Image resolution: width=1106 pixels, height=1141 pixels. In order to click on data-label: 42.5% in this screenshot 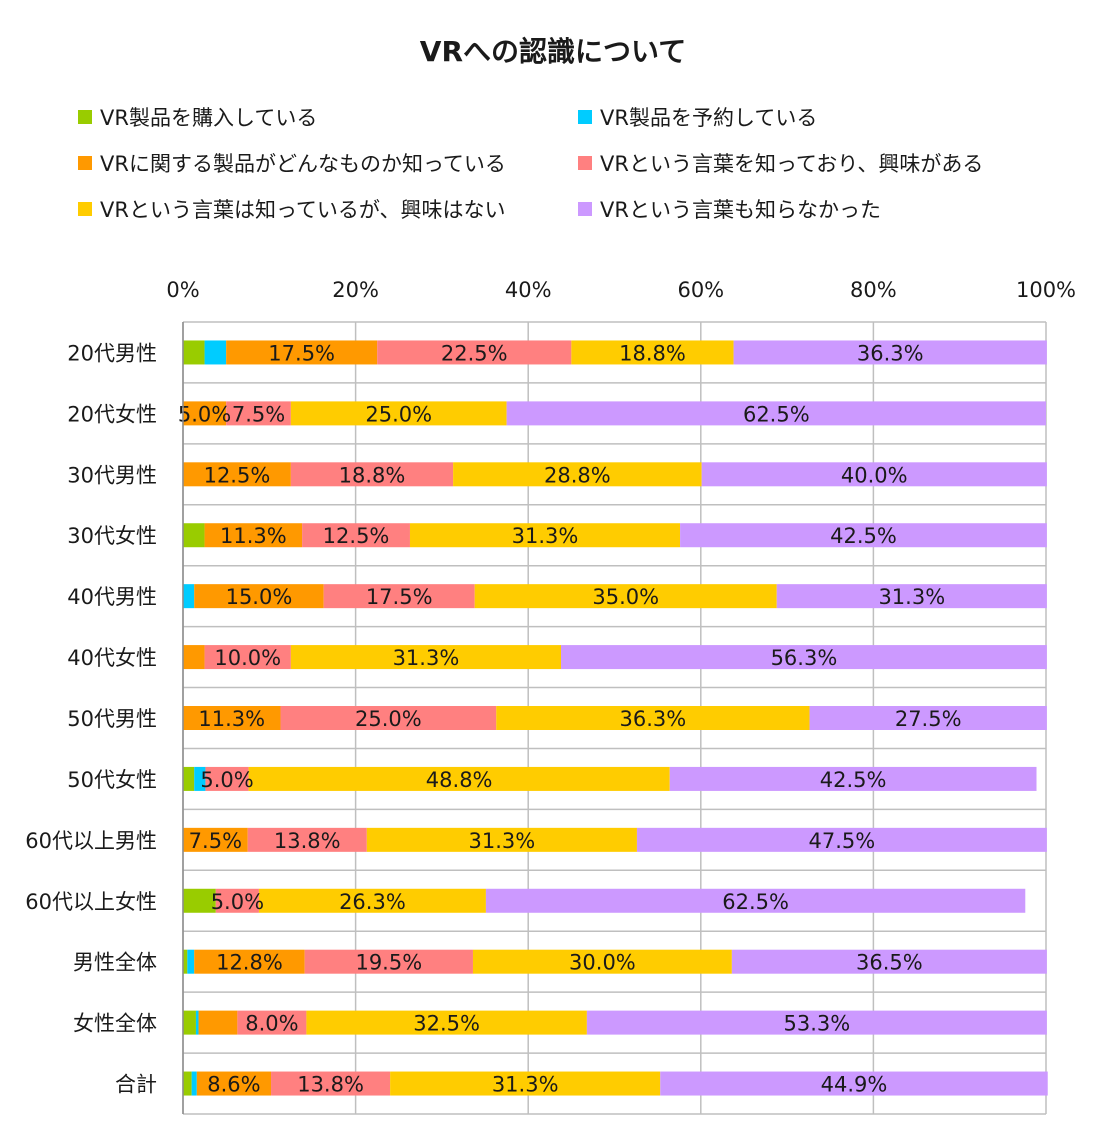, I will do `click(853, 780)`.